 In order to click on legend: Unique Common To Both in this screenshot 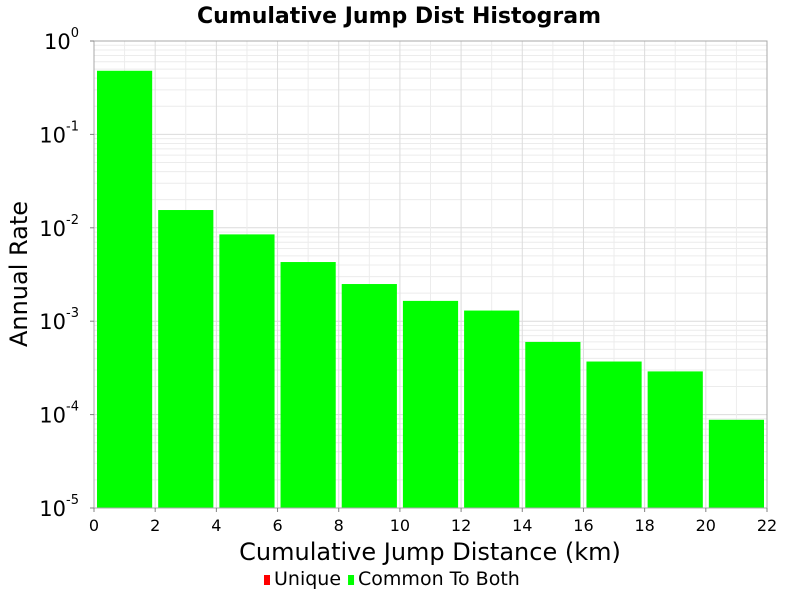, I will do `click(392, 579)`.